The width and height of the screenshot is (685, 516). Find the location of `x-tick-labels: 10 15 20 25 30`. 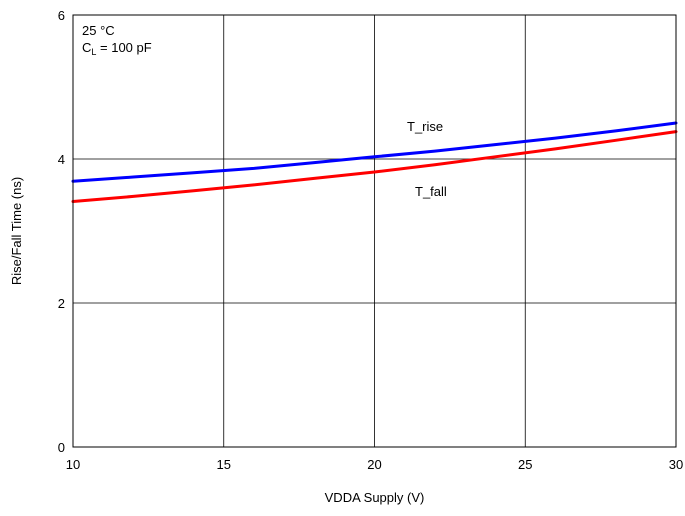

x-tick-labels: 10 15 20 25 30 is located at coordinates (374, 464).